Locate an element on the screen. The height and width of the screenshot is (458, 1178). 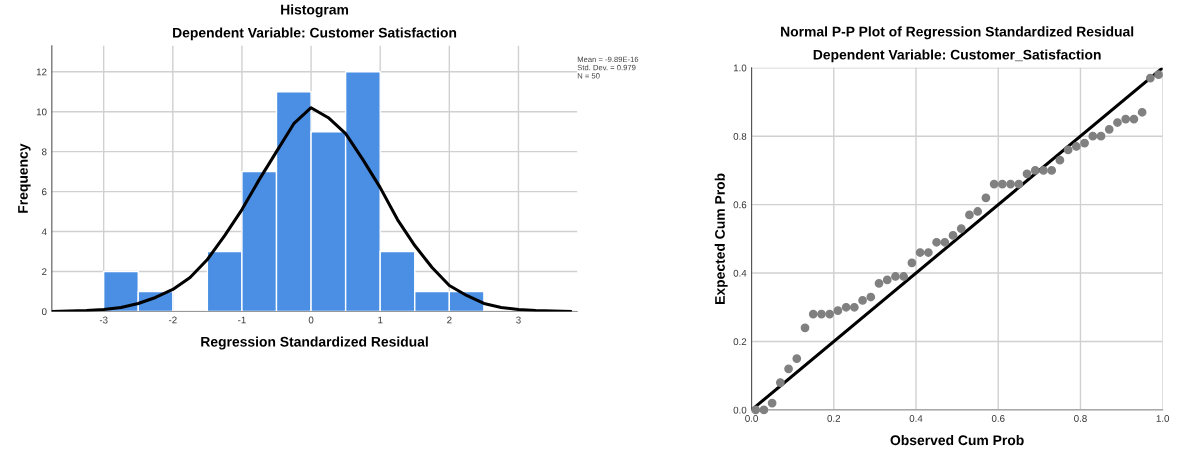
y-tick-label: 0.8 is located at coordinates (740, 136).